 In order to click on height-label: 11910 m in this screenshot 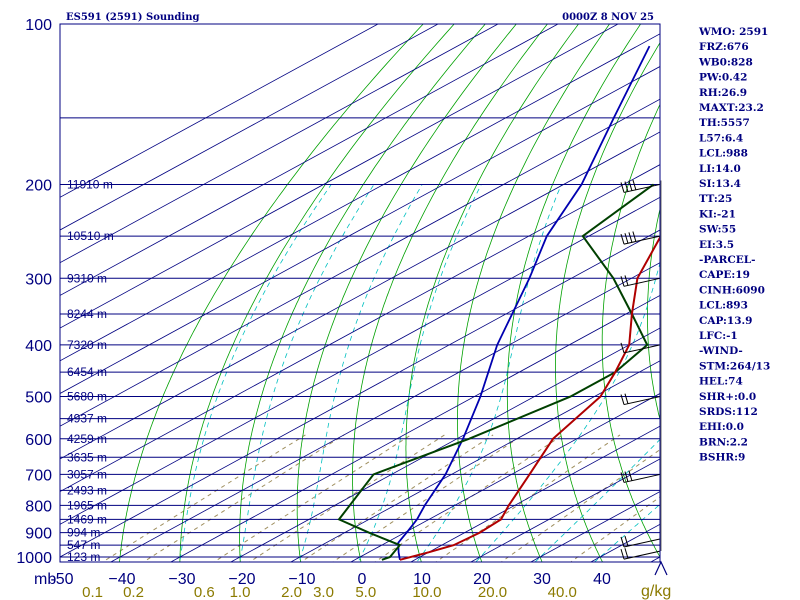, I will do `click(90, 184)`.